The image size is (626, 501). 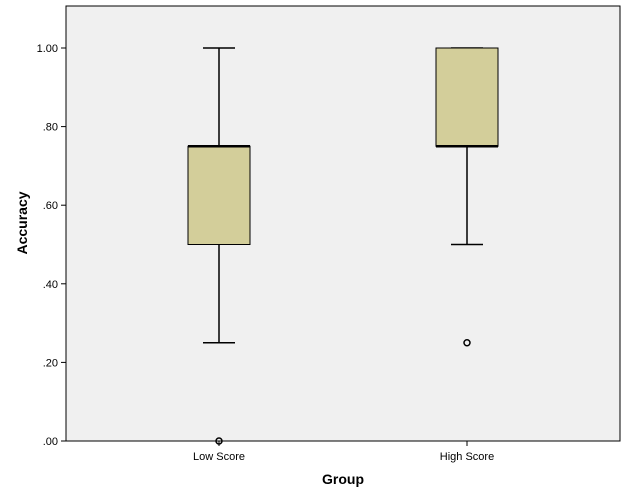 I want to click on y-tick-label: .20, so click(x=50, y=363).